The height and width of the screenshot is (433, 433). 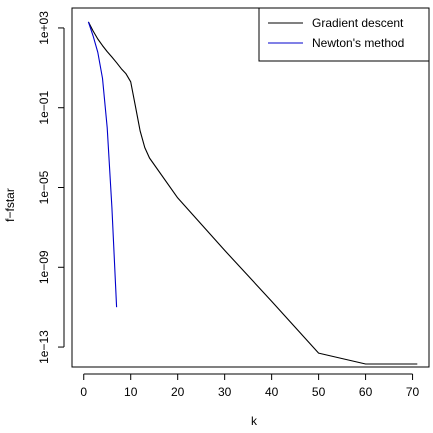 I want to click on x-tick-label-60: 60, so click(x=366, y=392).